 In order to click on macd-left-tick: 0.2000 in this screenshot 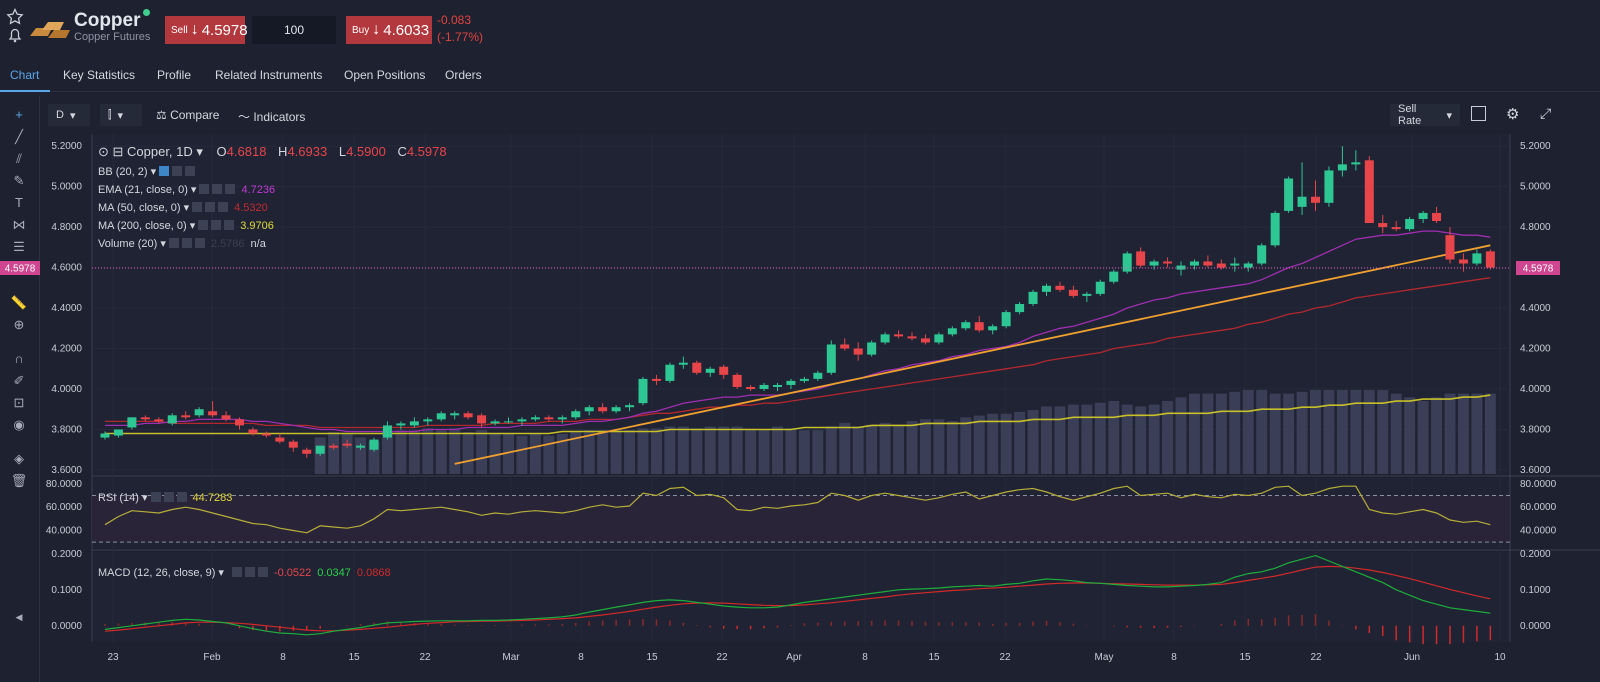, I will do `click(66, 554)`.